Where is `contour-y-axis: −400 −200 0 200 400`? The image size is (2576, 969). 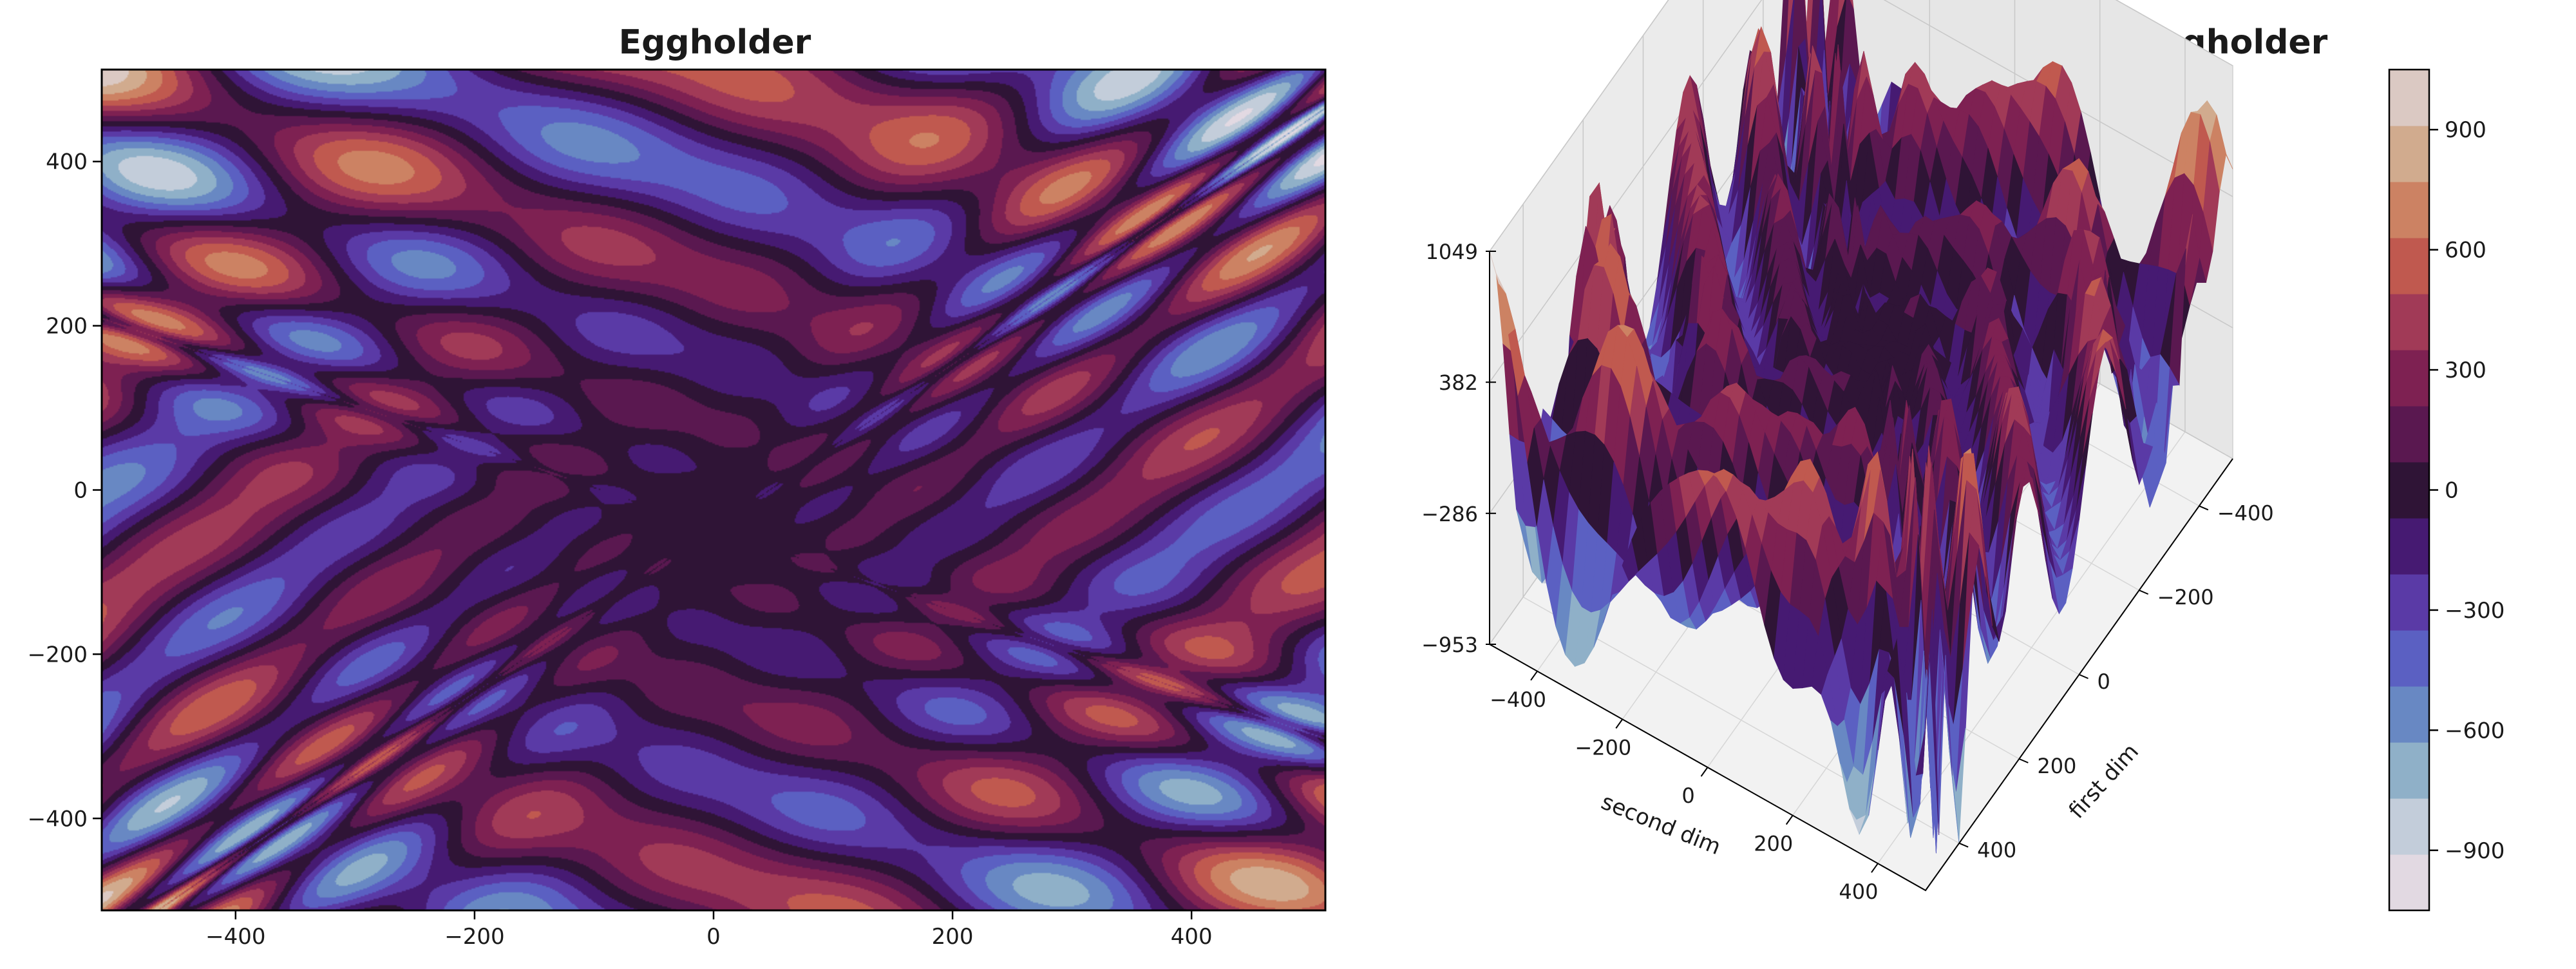
contour-y-axis: −400 −200 0 200 400 is located at coordinates (65, 490).